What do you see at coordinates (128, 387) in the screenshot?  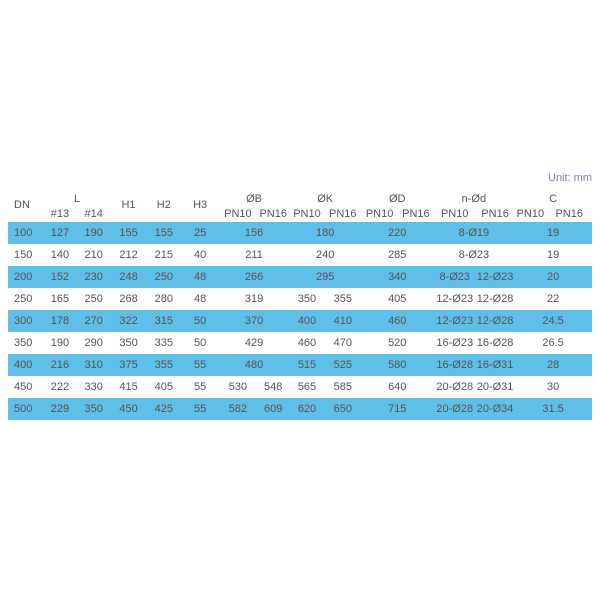 I see `cell-h1: 415` at bounding box center [128, 387].